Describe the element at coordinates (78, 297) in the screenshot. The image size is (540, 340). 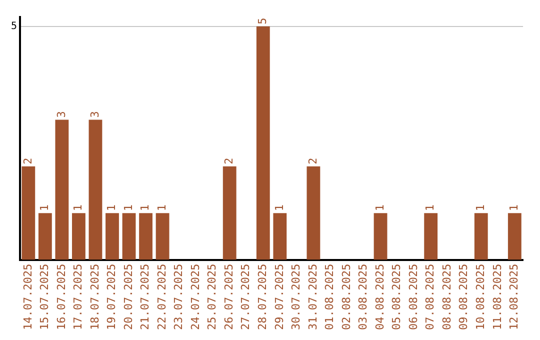
I see `x-tick-label: 17.07.2025` at that location.